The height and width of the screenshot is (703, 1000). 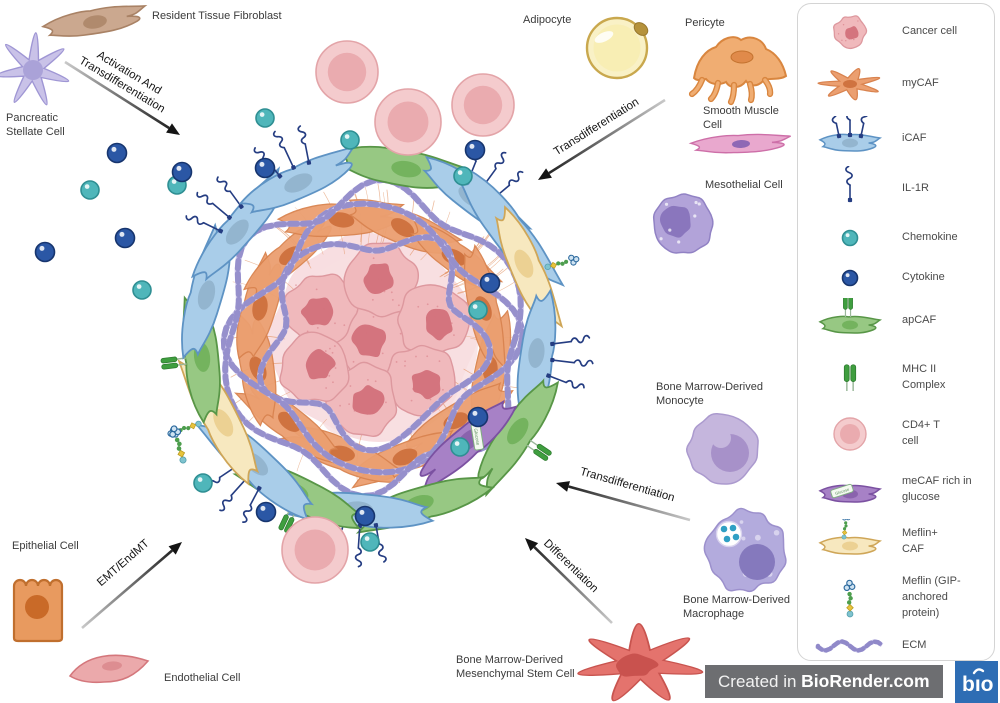 What do you see at coordinates (38, 610) in the screenshot?
I see `epithelial-cell` at bounding box center [38, 610].